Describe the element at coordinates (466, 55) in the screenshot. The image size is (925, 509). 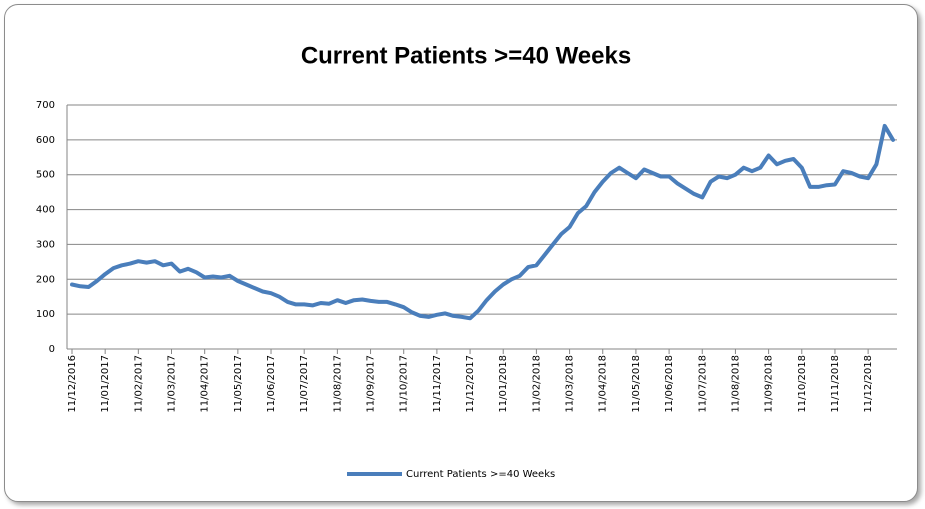
I see `chart-title: Current Patients >=40 Weeks` at that location.